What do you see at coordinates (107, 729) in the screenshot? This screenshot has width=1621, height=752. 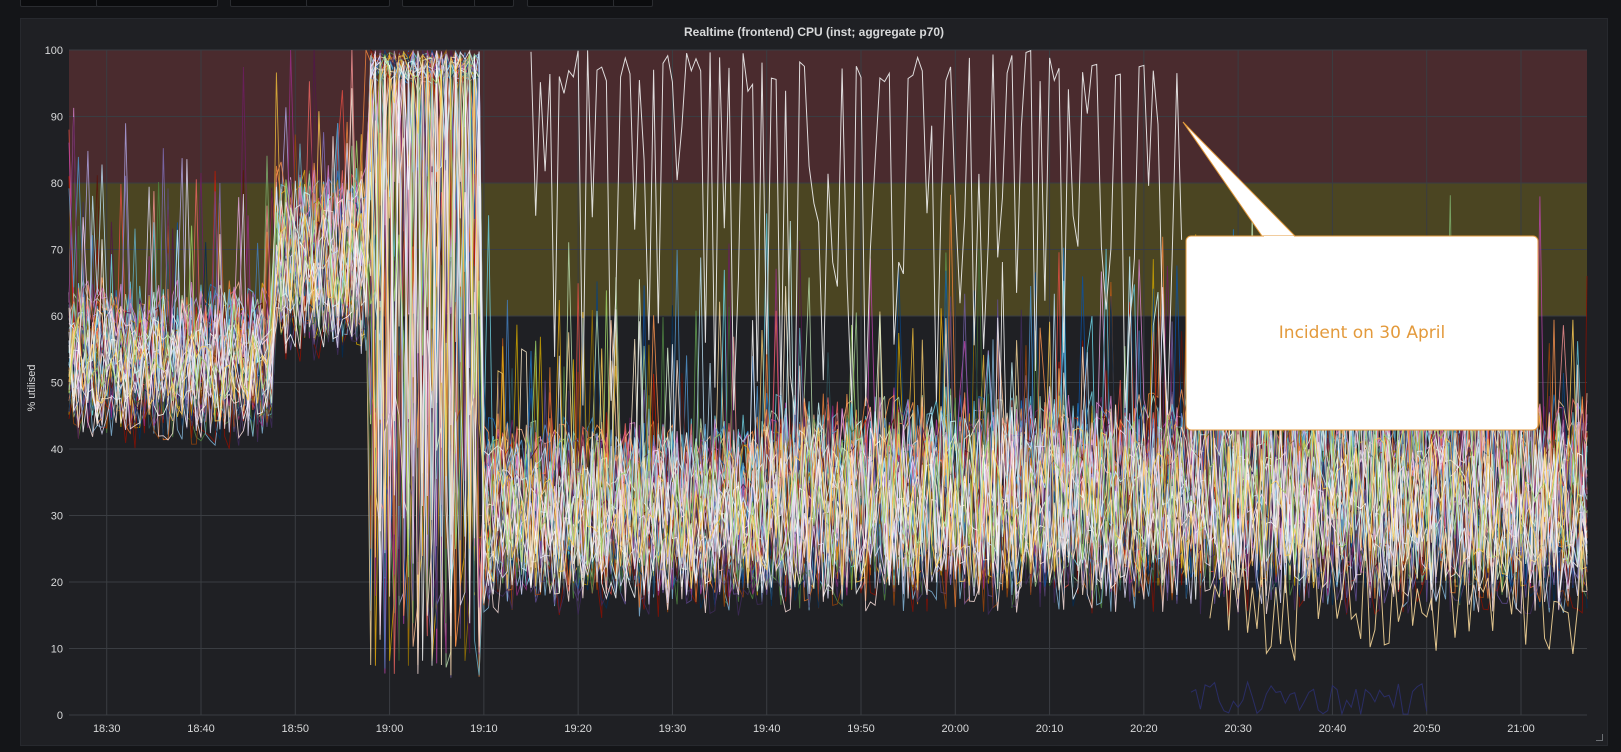 I see `x-tick-label: 18:30` at bounding box center [107, 729].